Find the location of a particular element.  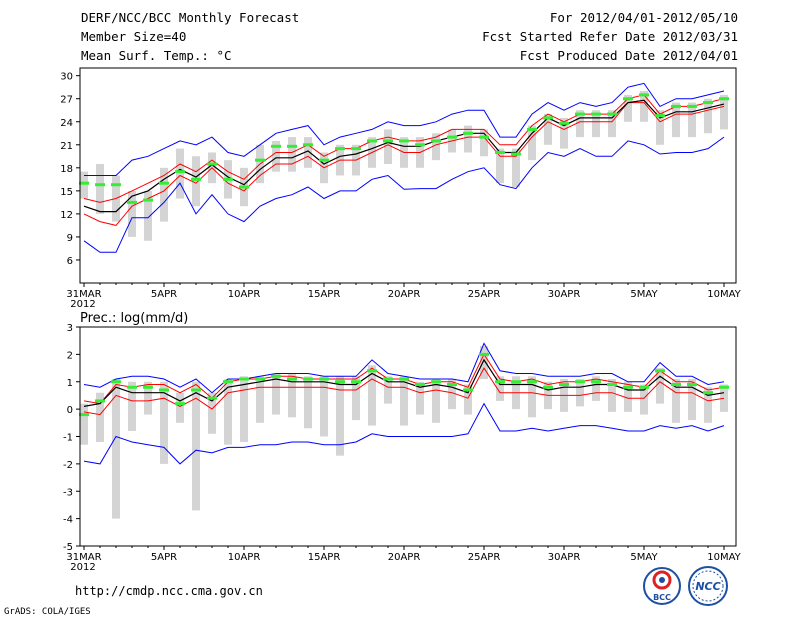

y-tick-label: -4 is located at coordinates (68, 520).